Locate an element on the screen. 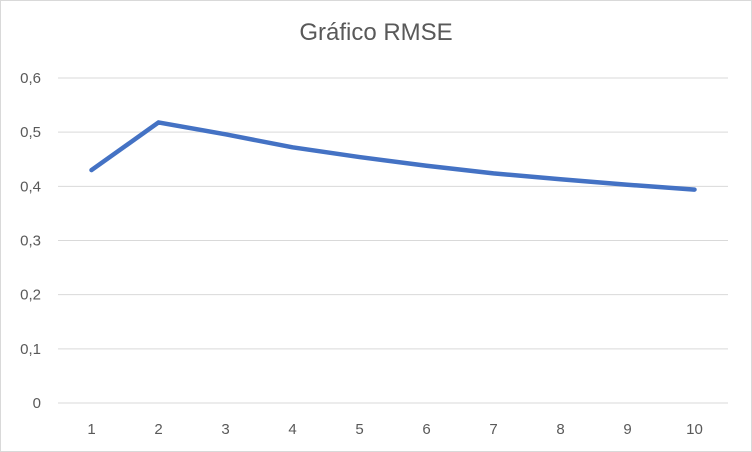 This screenshot has height=452, width=752. x-tick-label: 7 is located at coordinates (493, 429).